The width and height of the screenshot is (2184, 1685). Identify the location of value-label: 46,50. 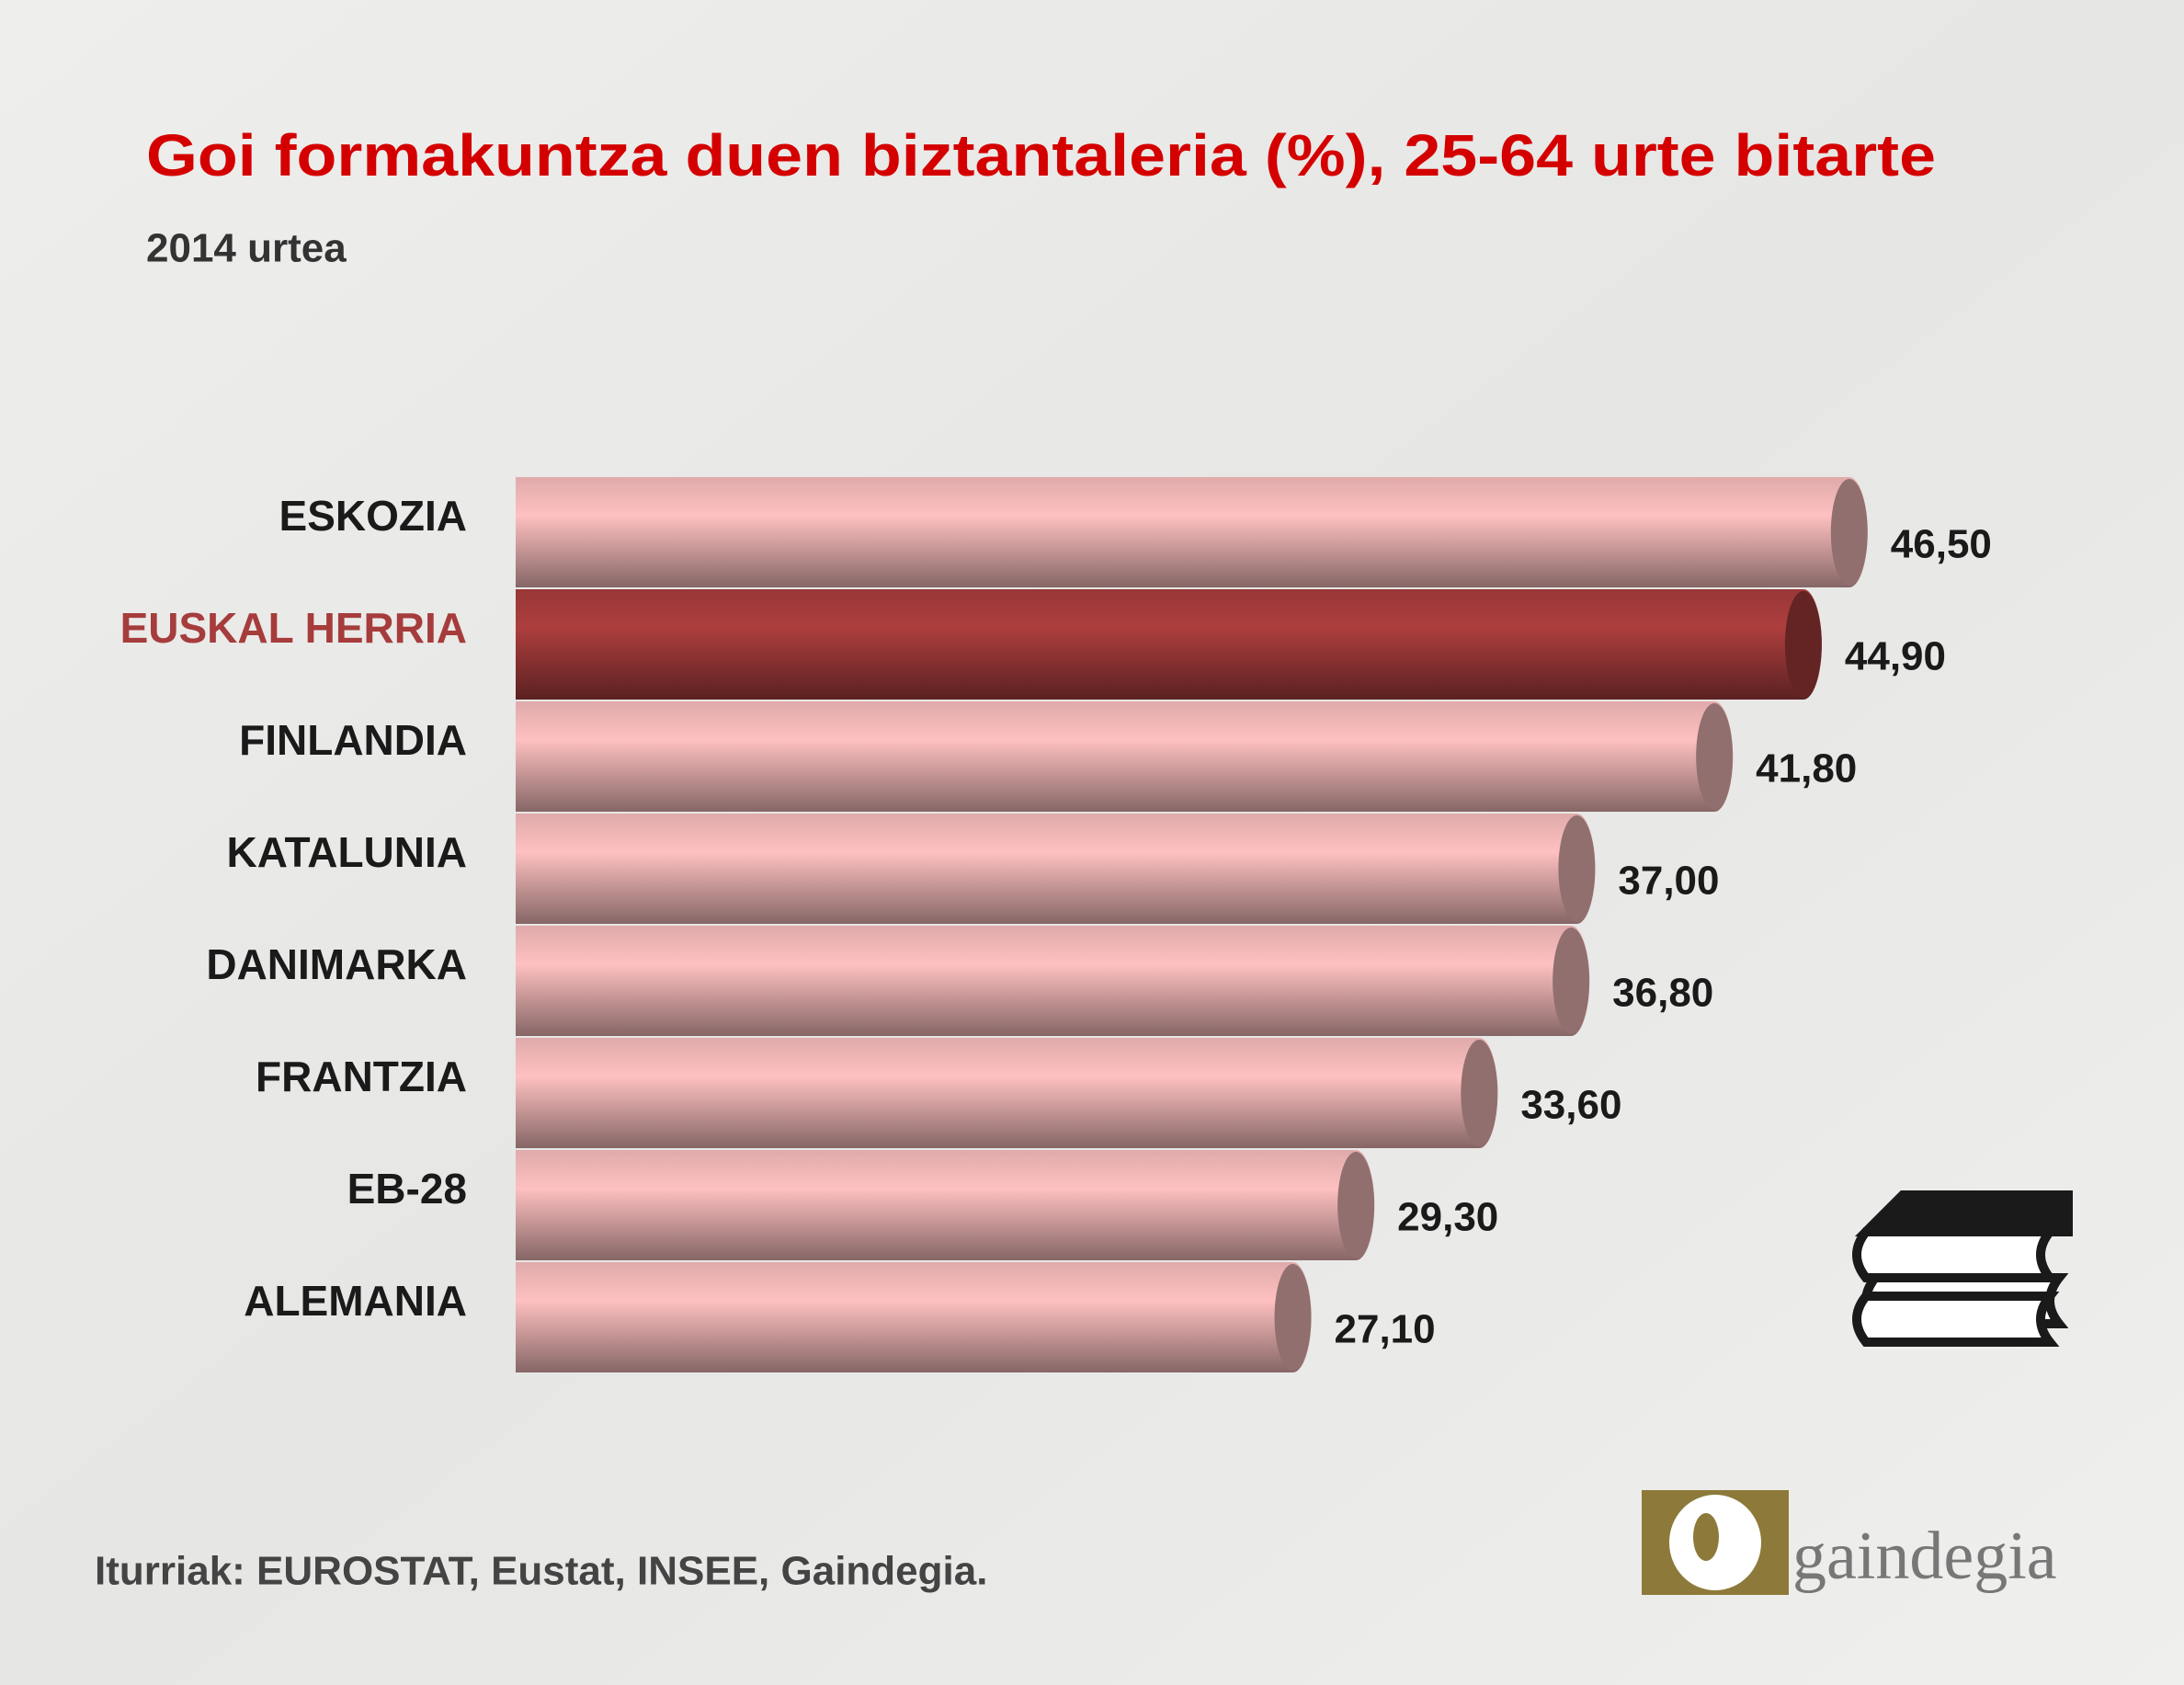
(1941, 545).